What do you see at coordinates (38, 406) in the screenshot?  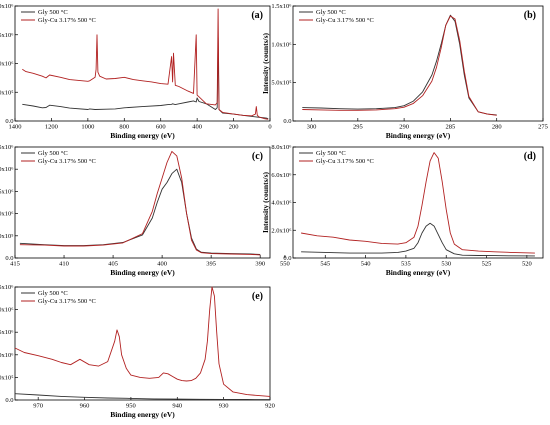 I see `x-tick-label: 970` at bounding box center [38, 406].